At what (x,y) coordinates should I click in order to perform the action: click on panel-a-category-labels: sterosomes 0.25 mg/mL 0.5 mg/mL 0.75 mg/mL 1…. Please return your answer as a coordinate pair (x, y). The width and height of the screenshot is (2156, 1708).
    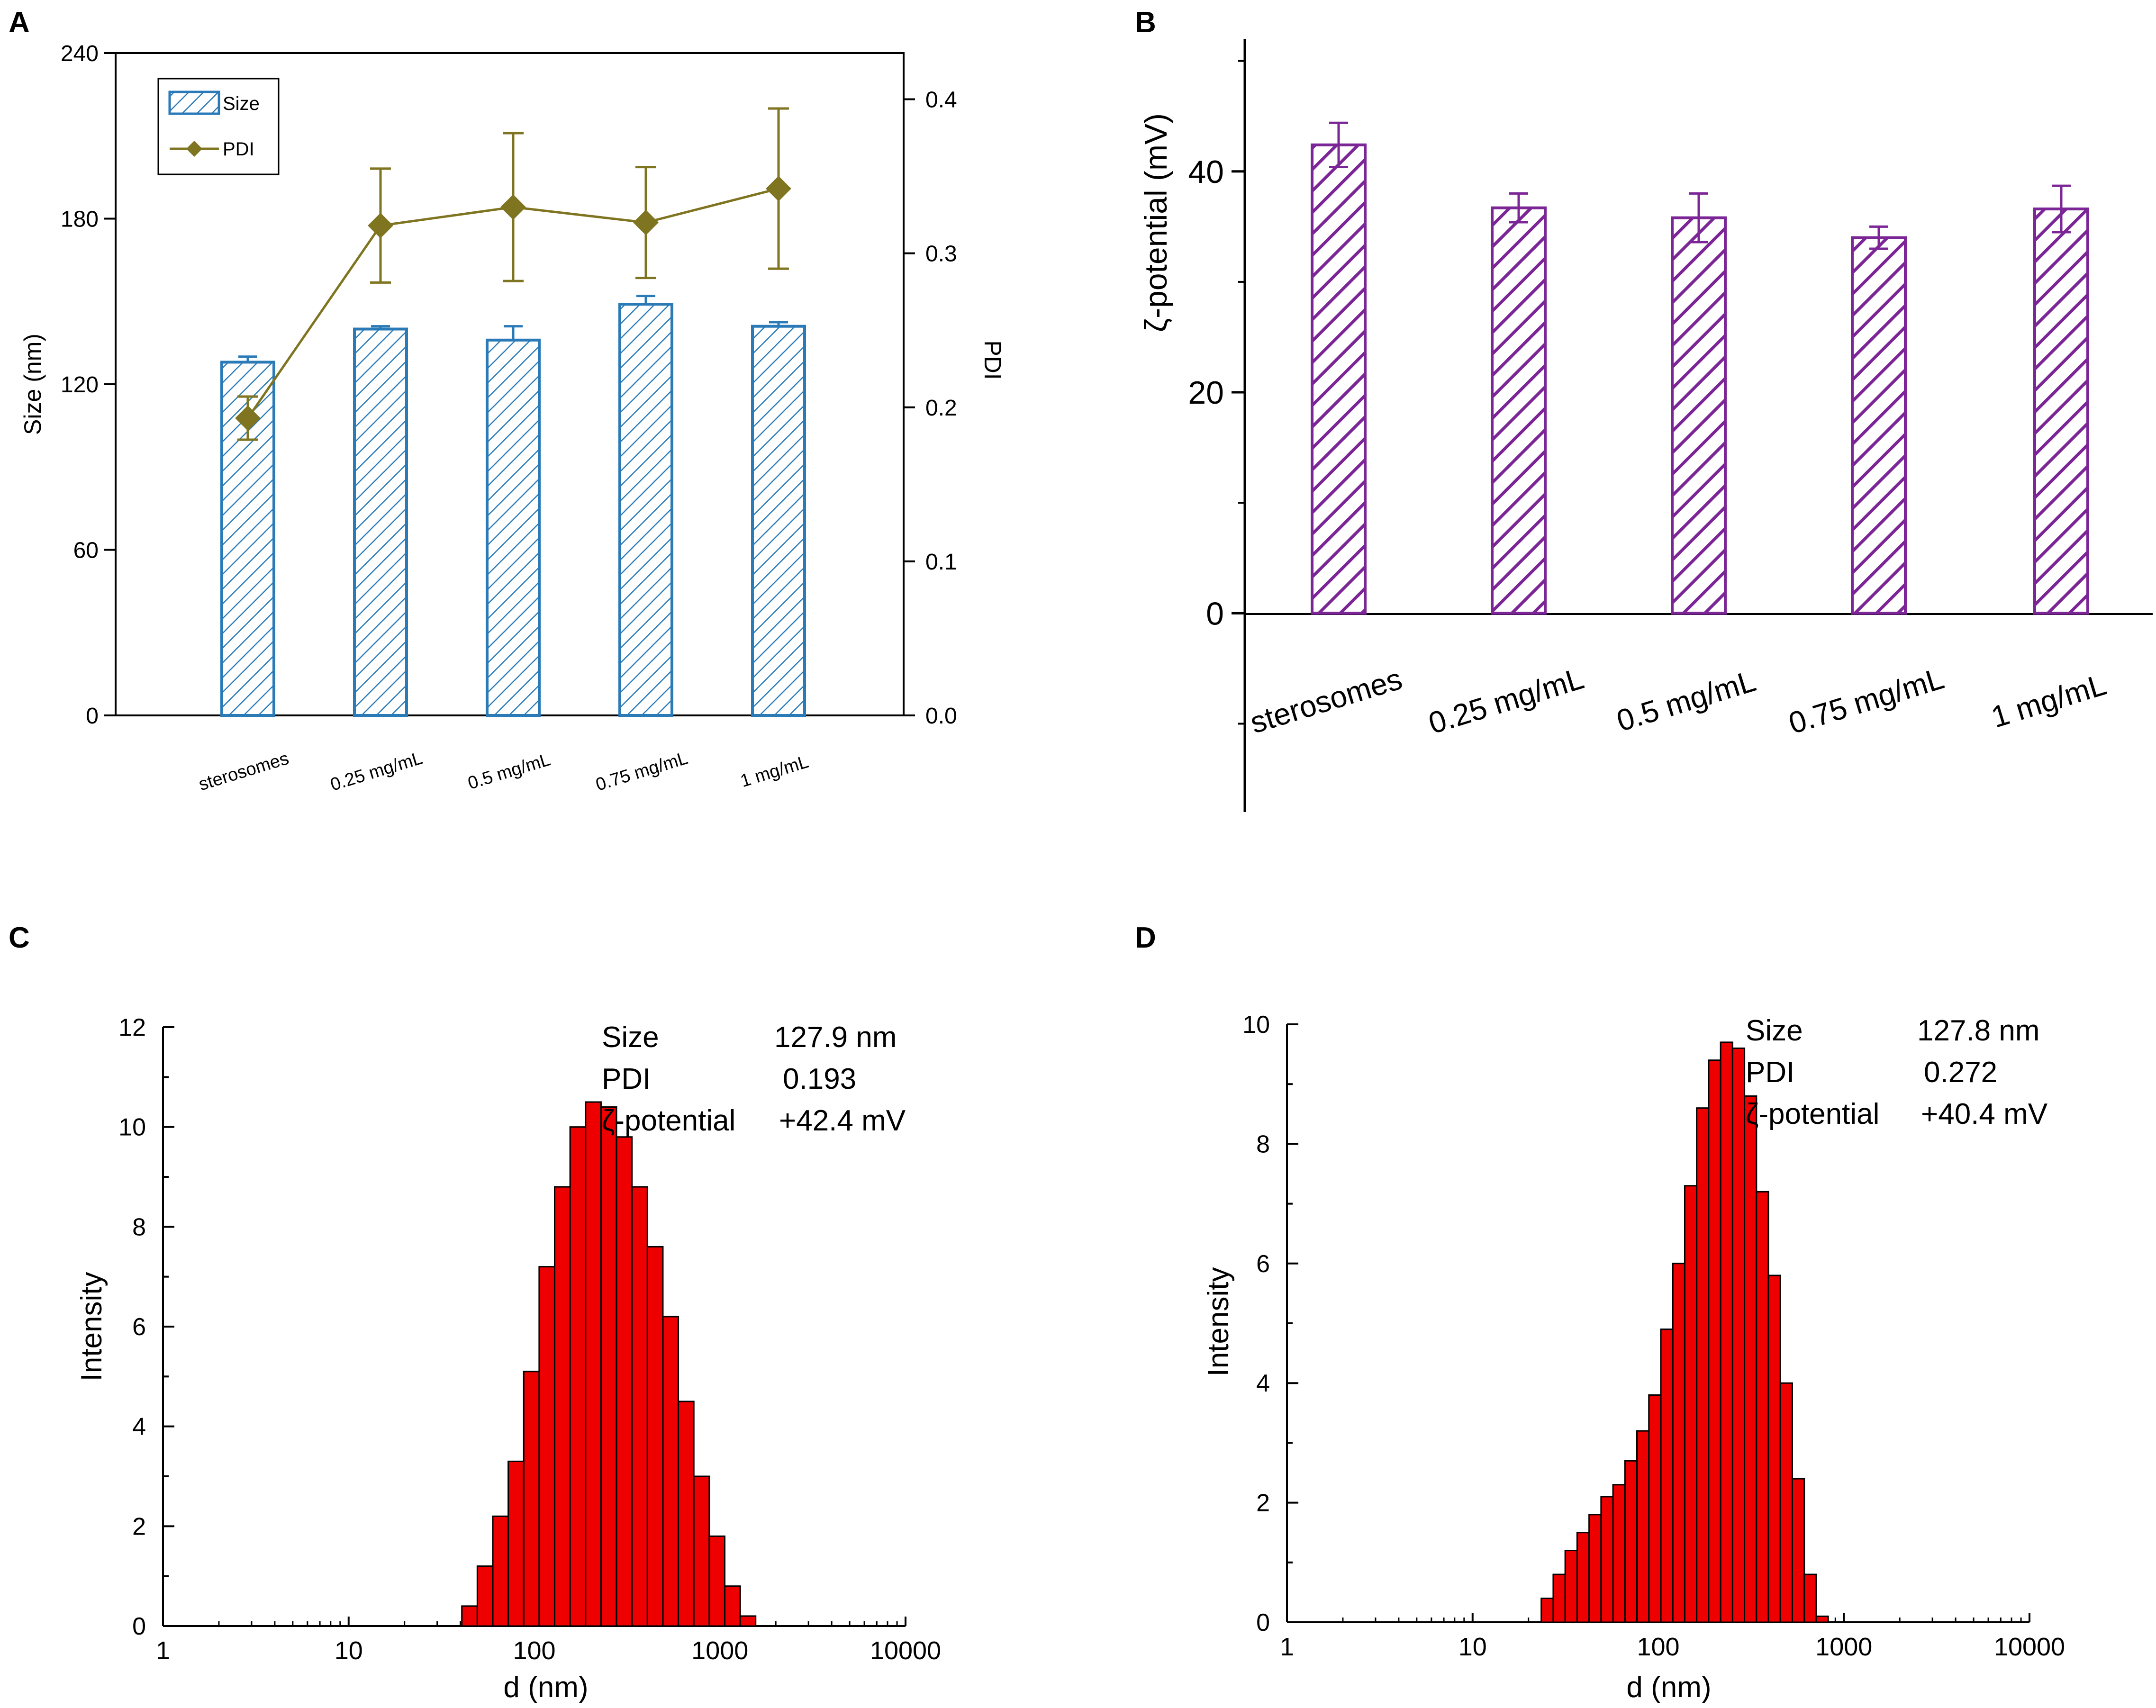
    Looking at the image, I should click on (504, 771).